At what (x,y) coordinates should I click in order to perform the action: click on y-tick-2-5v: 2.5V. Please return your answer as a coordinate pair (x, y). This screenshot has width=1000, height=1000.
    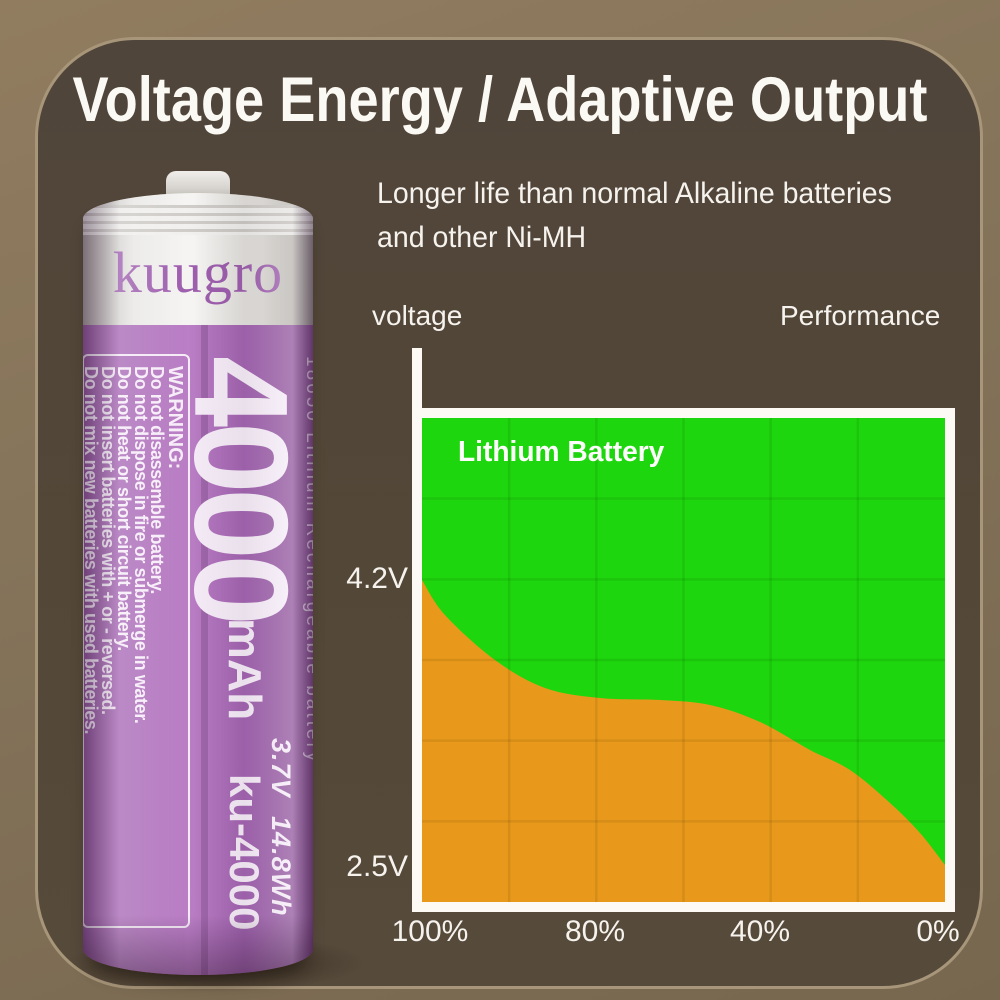
    Looking at the image, I should click on (377, 866).